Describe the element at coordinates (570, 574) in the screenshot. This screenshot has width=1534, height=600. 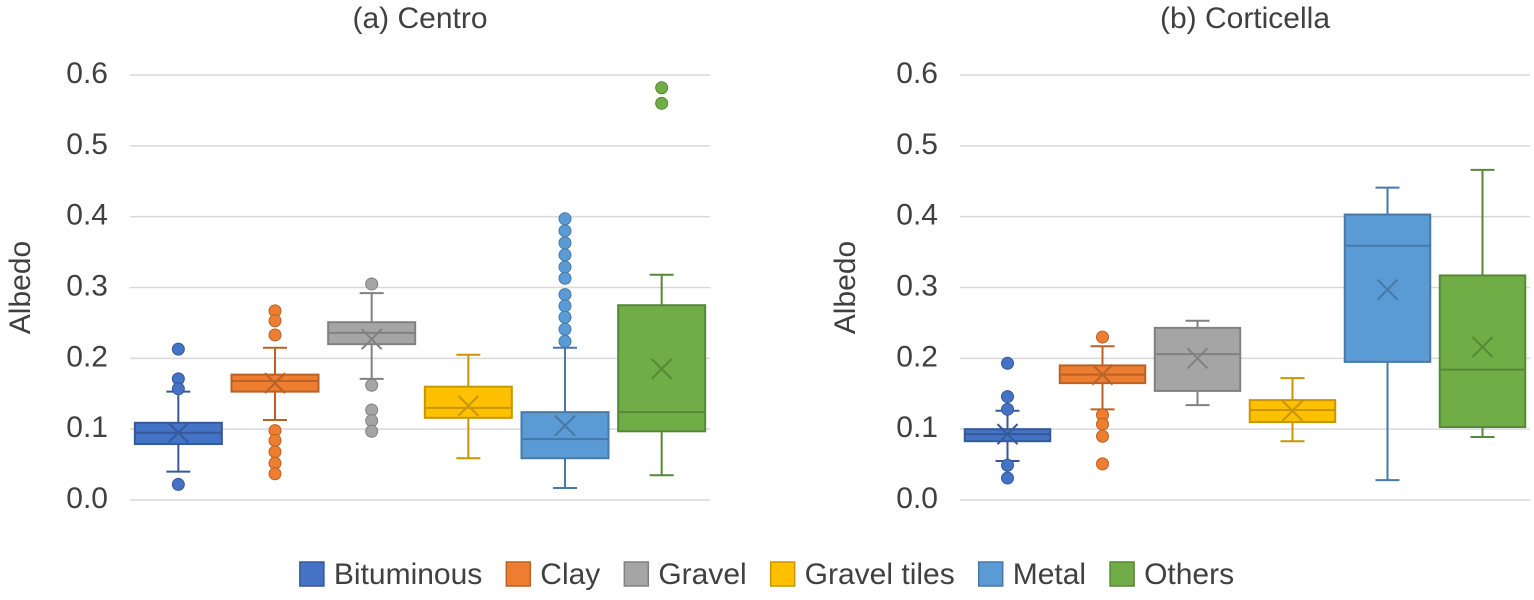
I see `legend-label: Clay` at that location.